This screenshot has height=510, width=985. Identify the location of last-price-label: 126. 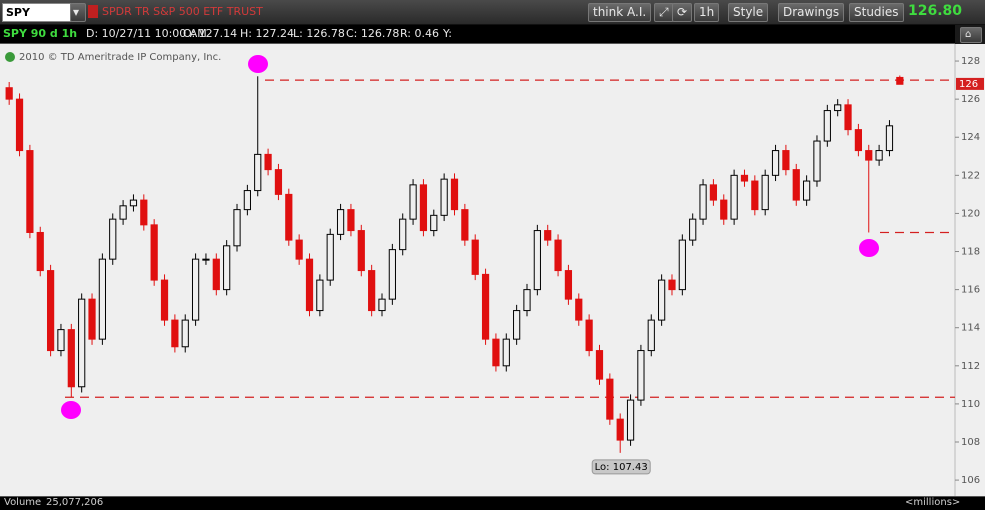
(968, 84).